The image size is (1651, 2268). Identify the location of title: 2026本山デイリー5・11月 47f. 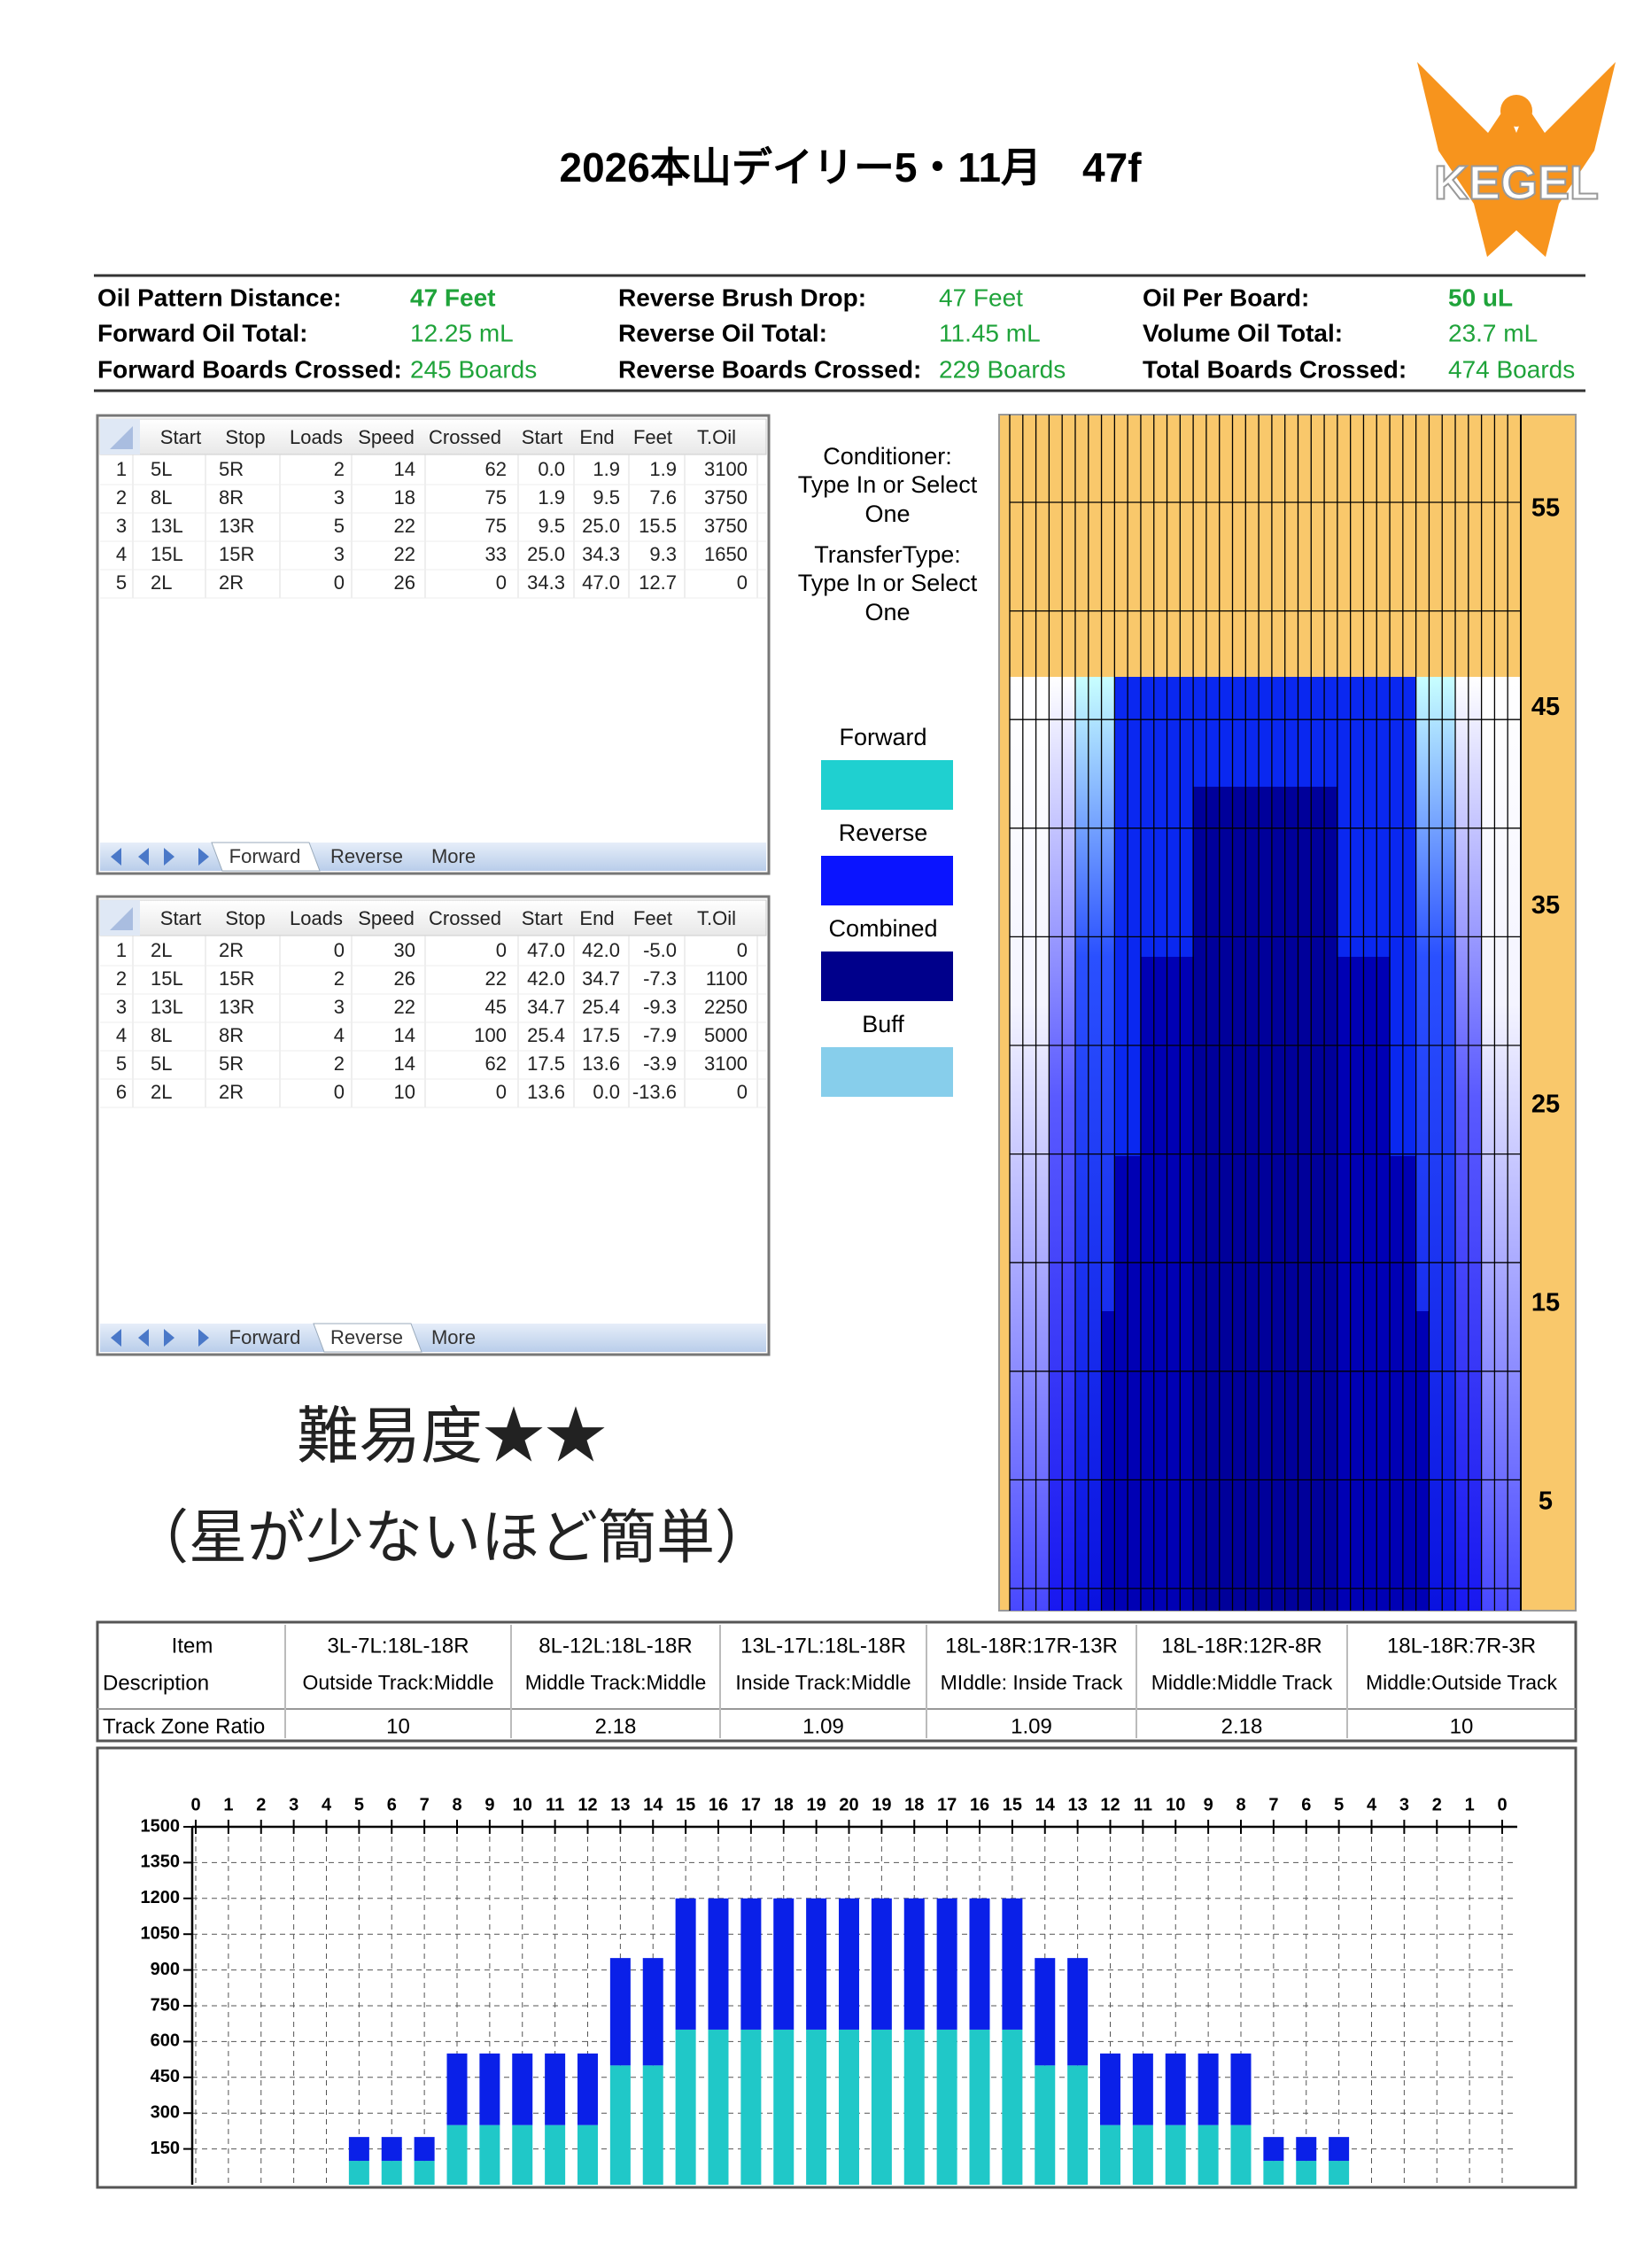
(850, 167).